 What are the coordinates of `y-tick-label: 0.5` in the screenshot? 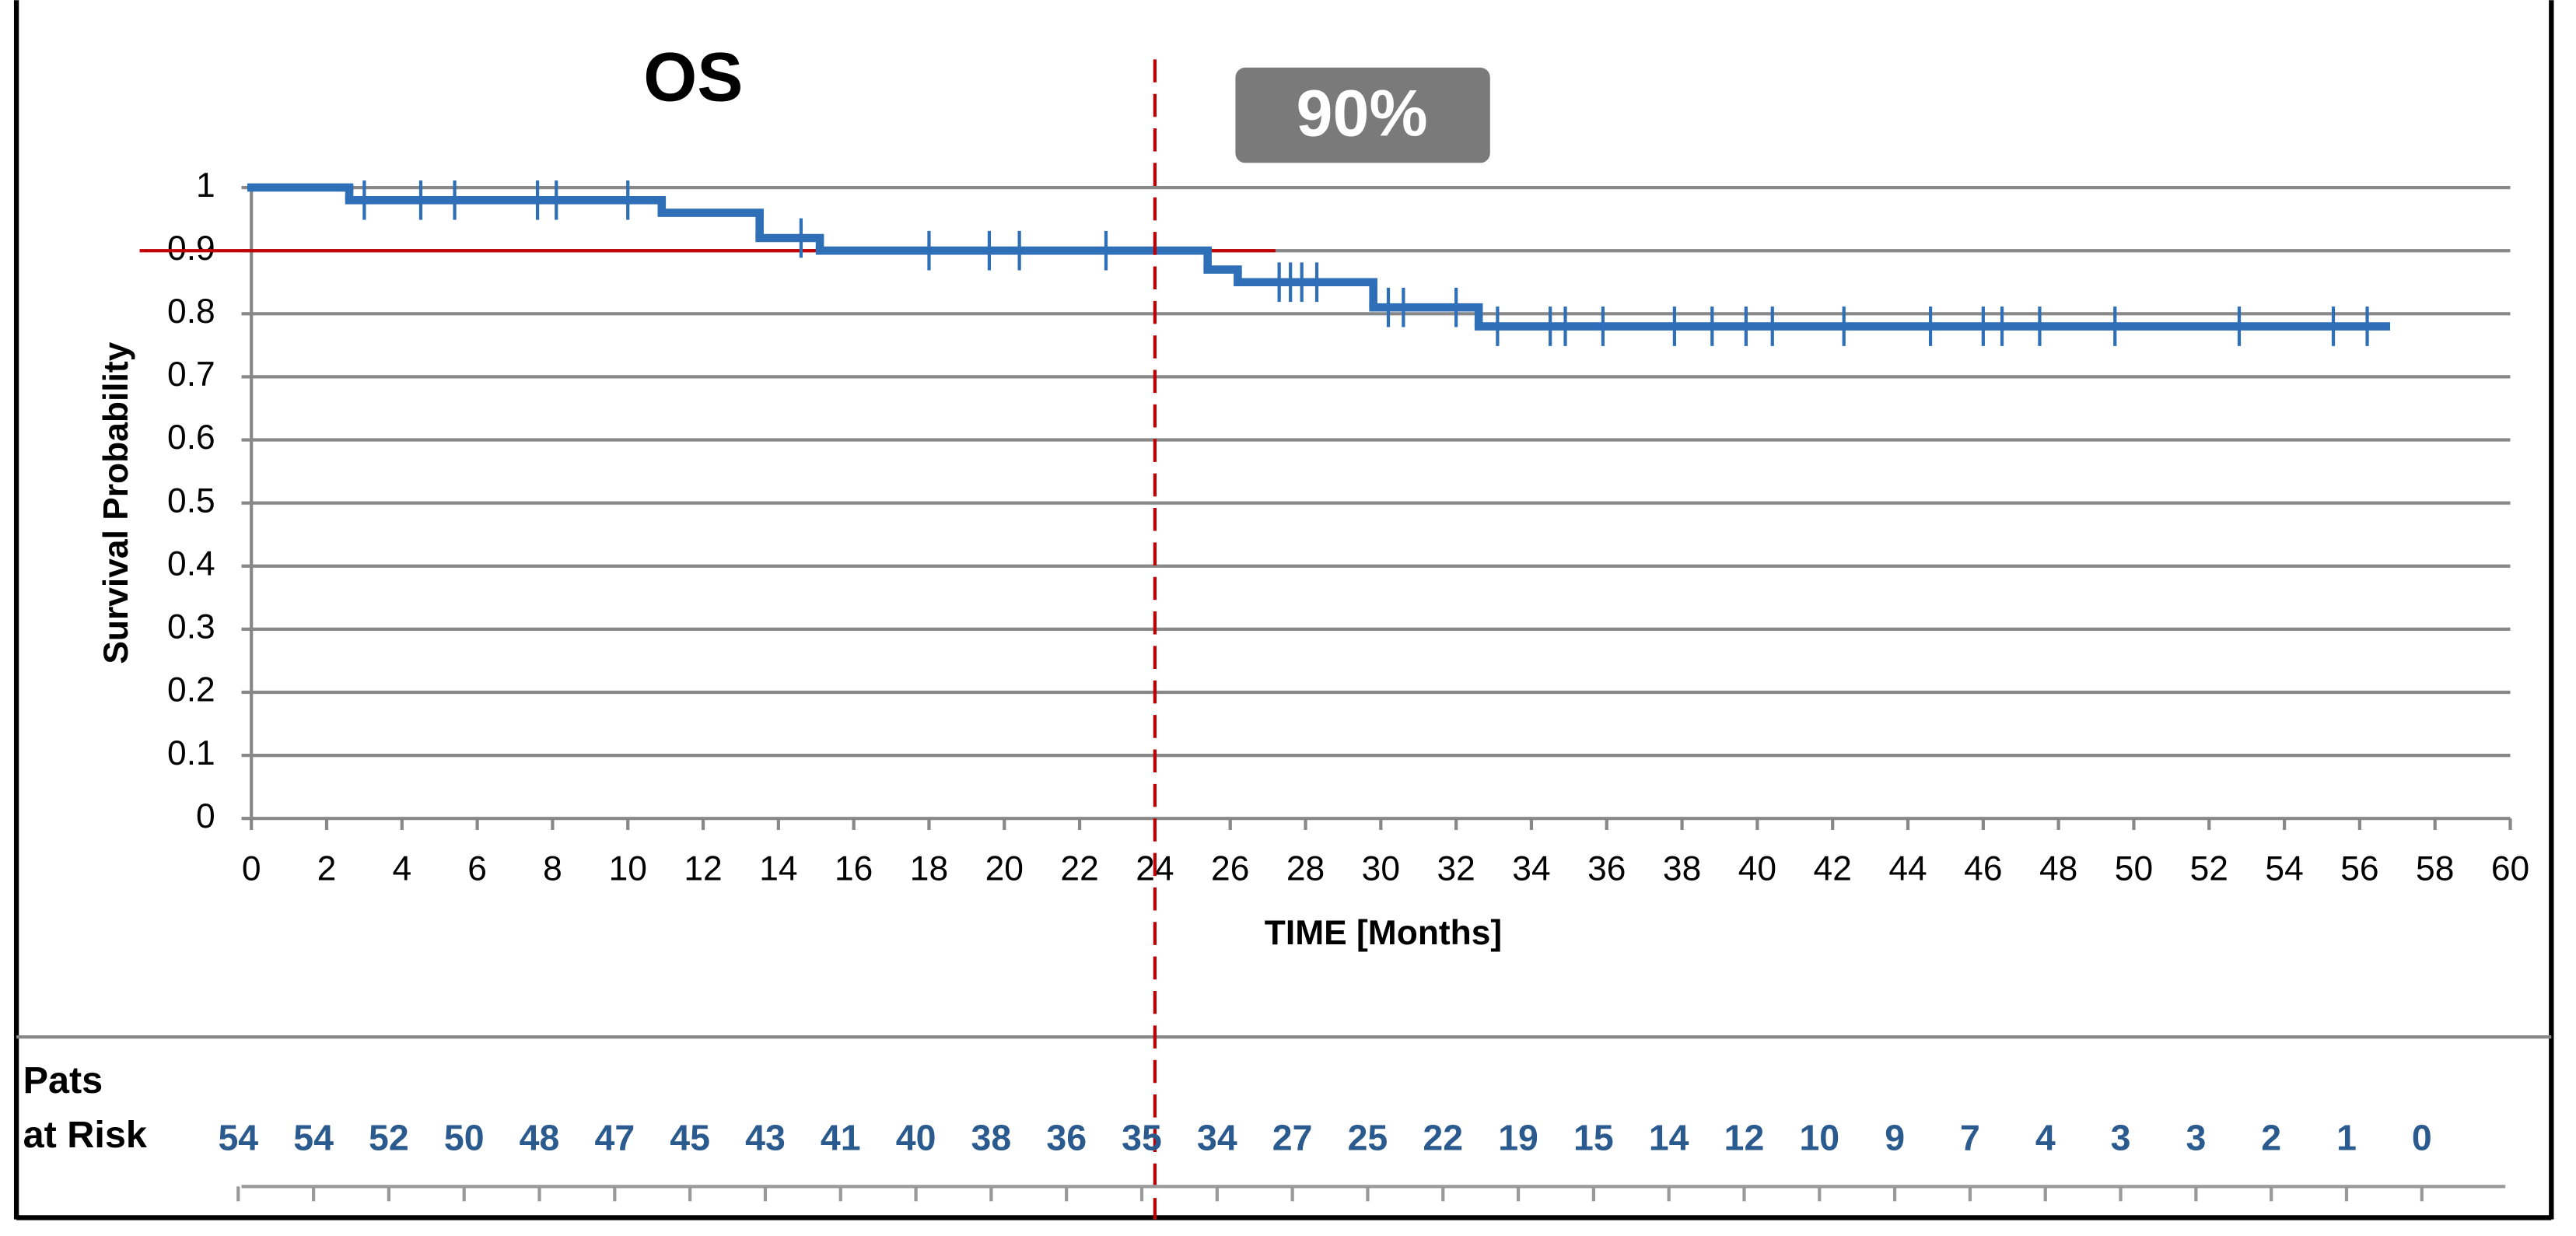 It's located at (191, 500).